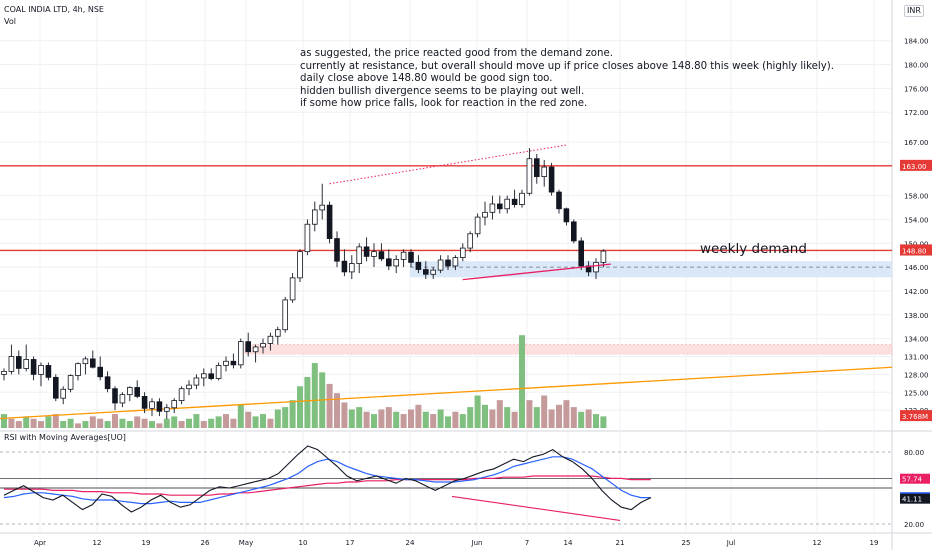 This screenshot has width=932, height=550. Describe the element at coordinates (915, 498) in the screenshot. I see `rsi-axis-marker: 41.11` at that location.